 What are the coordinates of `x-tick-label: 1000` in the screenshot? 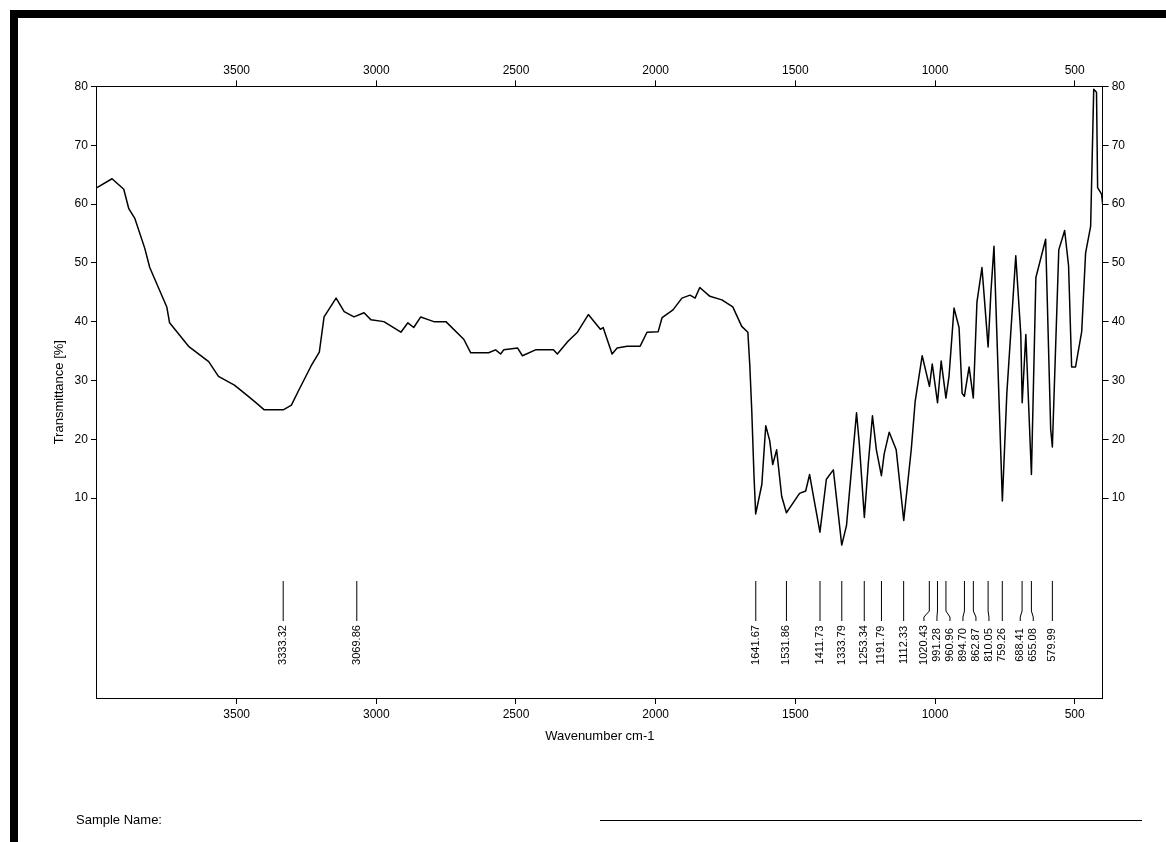 It's located at (935, 713).